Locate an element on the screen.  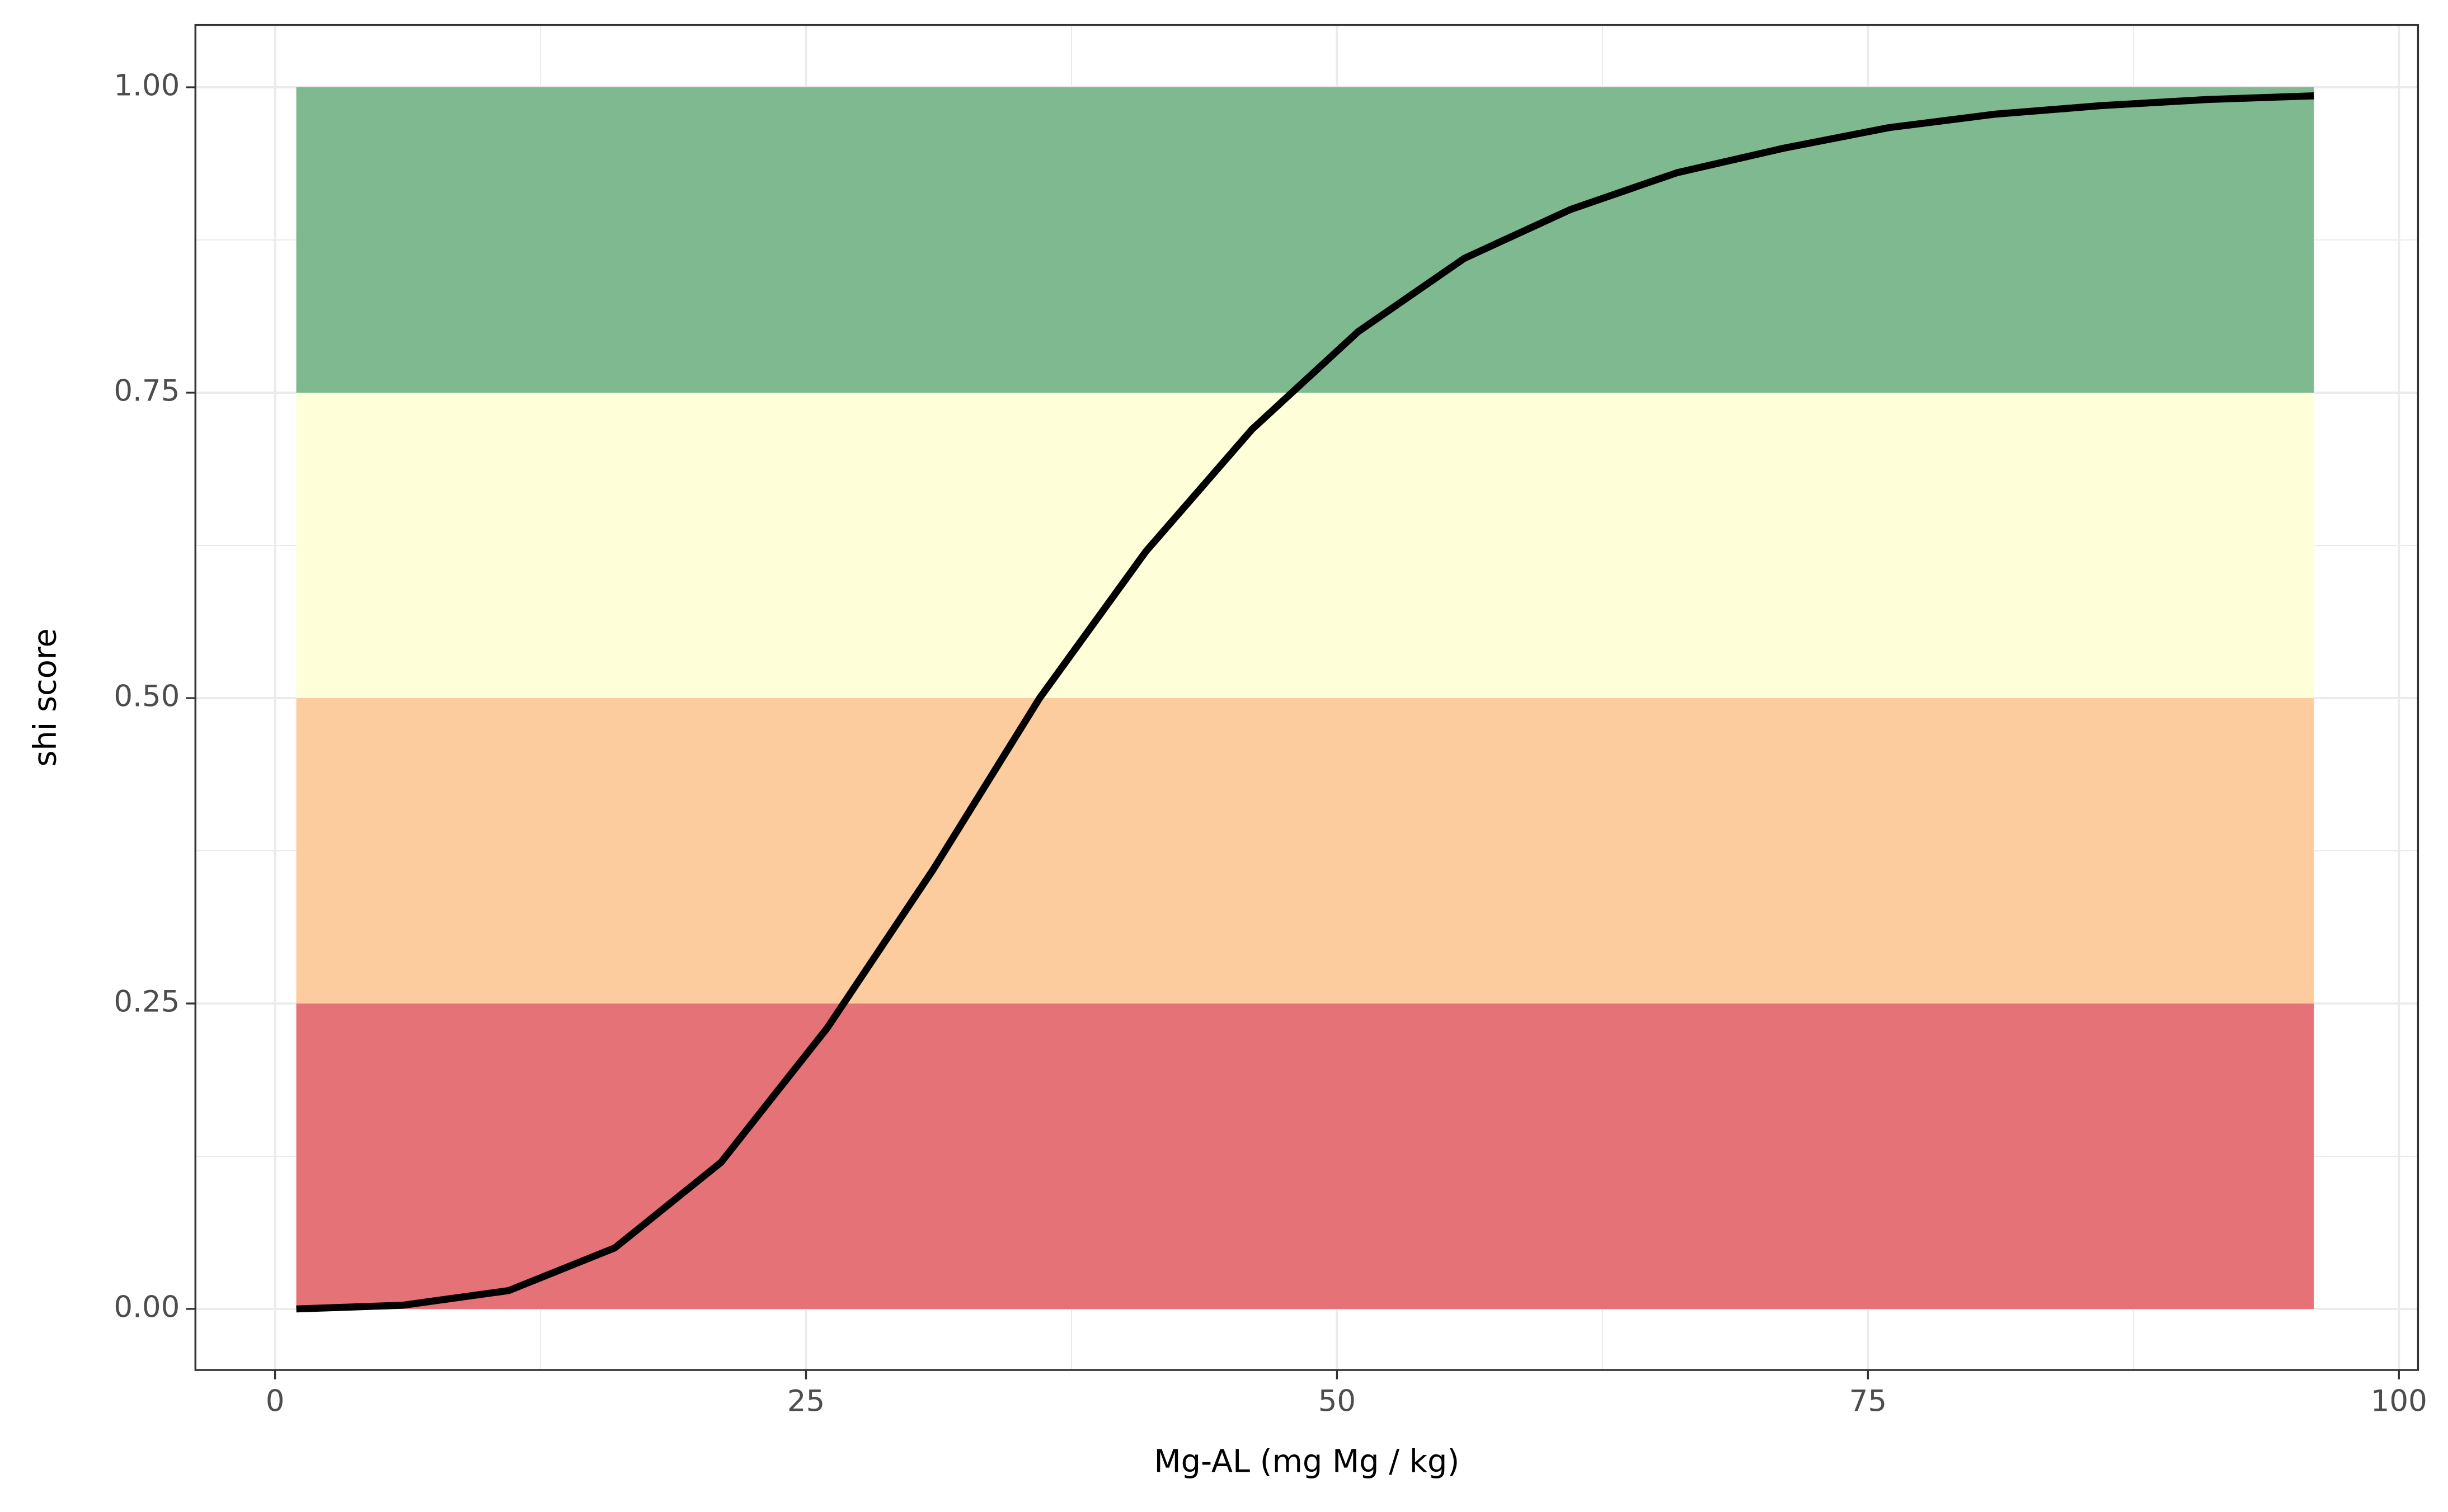
x-tick-label: 25 is located at coordinates (806, 1401).